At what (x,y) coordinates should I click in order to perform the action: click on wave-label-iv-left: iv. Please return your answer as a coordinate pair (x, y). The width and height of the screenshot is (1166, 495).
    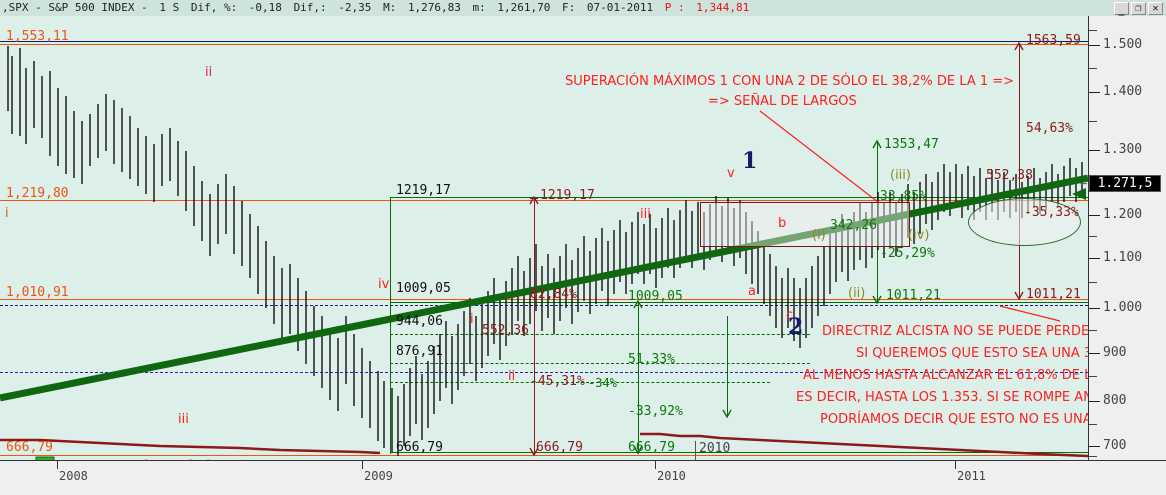
    Looking at the image, I should click on (384, 284).